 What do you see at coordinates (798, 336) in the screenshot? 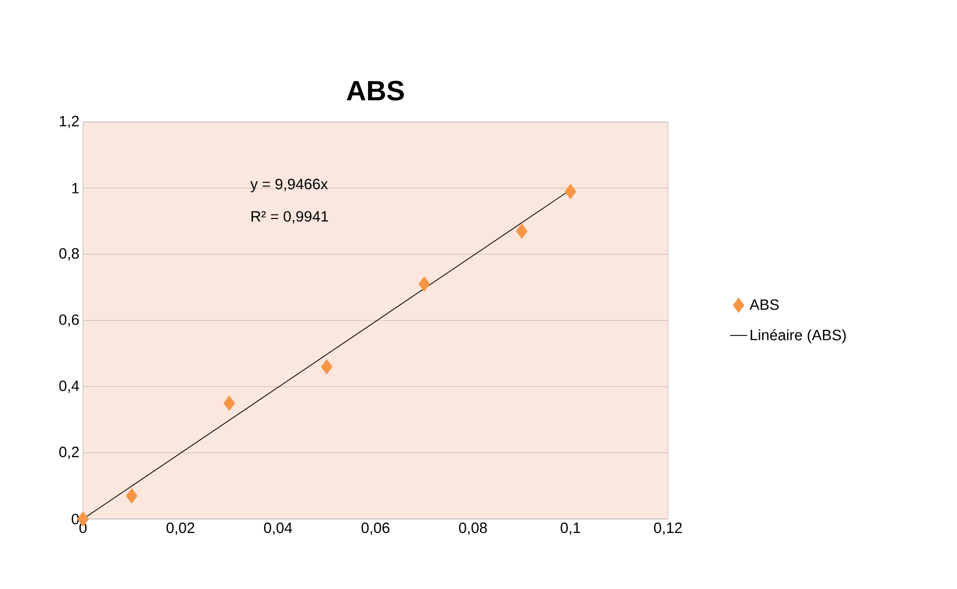
I see `legend-label: Linéaire (ABS)` at bounding box center [798, 336].